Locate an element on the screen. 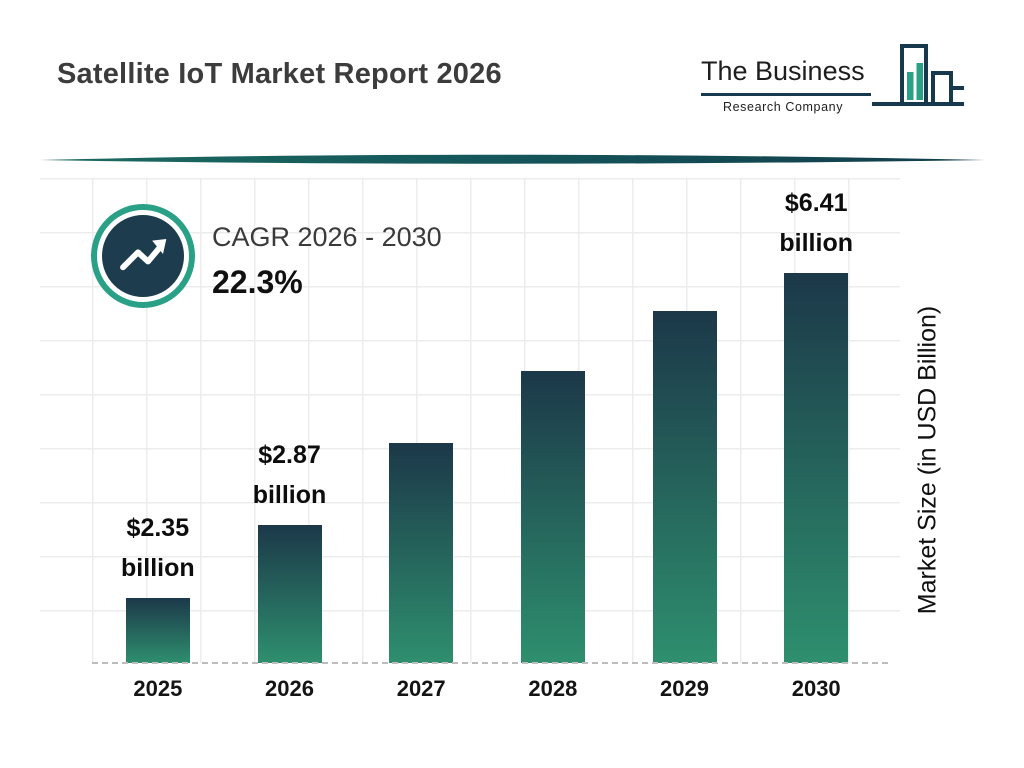  bar-column-2026: $2.87 billion is located at coordinates (290, 420).